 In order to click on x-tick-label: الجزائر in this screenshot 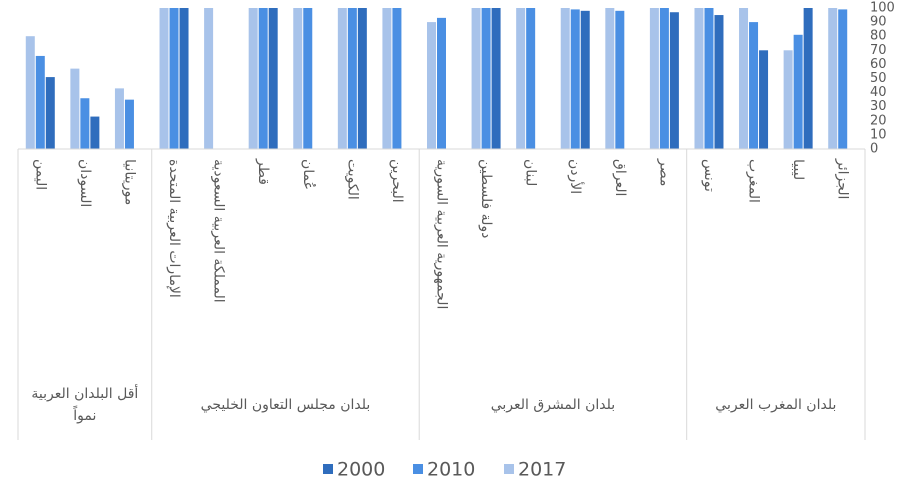, I will do `click(843, 178)`.